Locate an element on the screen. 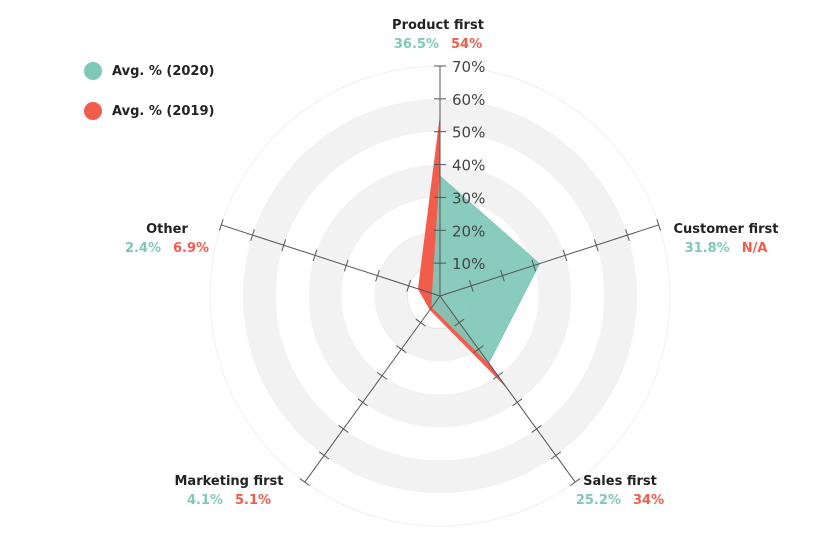 The width and height of the screenshot is (825, 554). category-label: Customer first is located at coordinates (726, 229).